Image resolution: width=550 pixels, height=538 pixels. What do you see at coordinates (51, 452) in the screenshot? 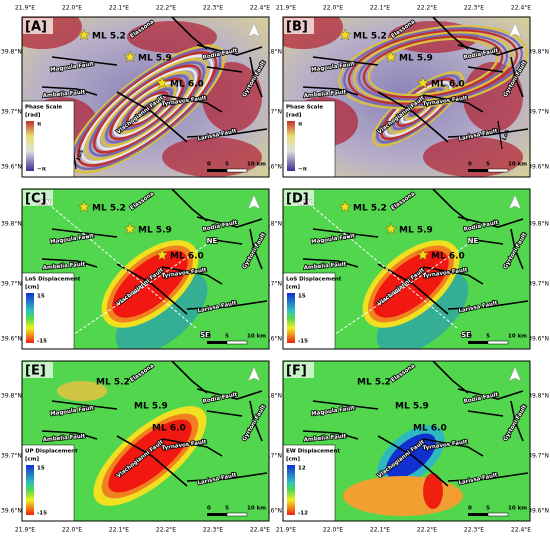
I see `legend-title: UP Displacement` at bounding box center [51, 452].